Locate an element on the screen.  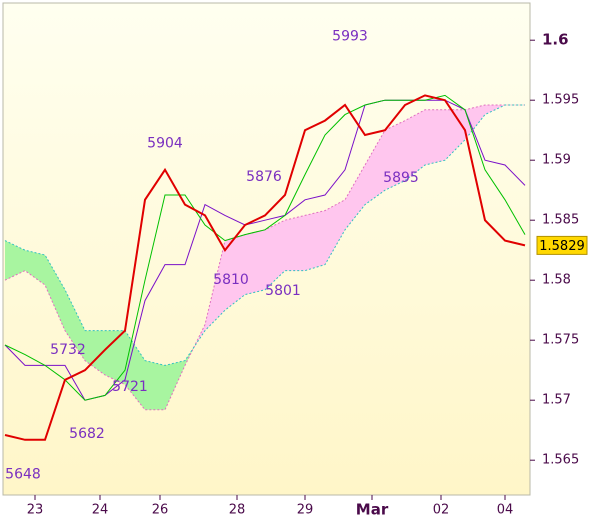
annotation: 5876 is located at coordinates (264, 177).